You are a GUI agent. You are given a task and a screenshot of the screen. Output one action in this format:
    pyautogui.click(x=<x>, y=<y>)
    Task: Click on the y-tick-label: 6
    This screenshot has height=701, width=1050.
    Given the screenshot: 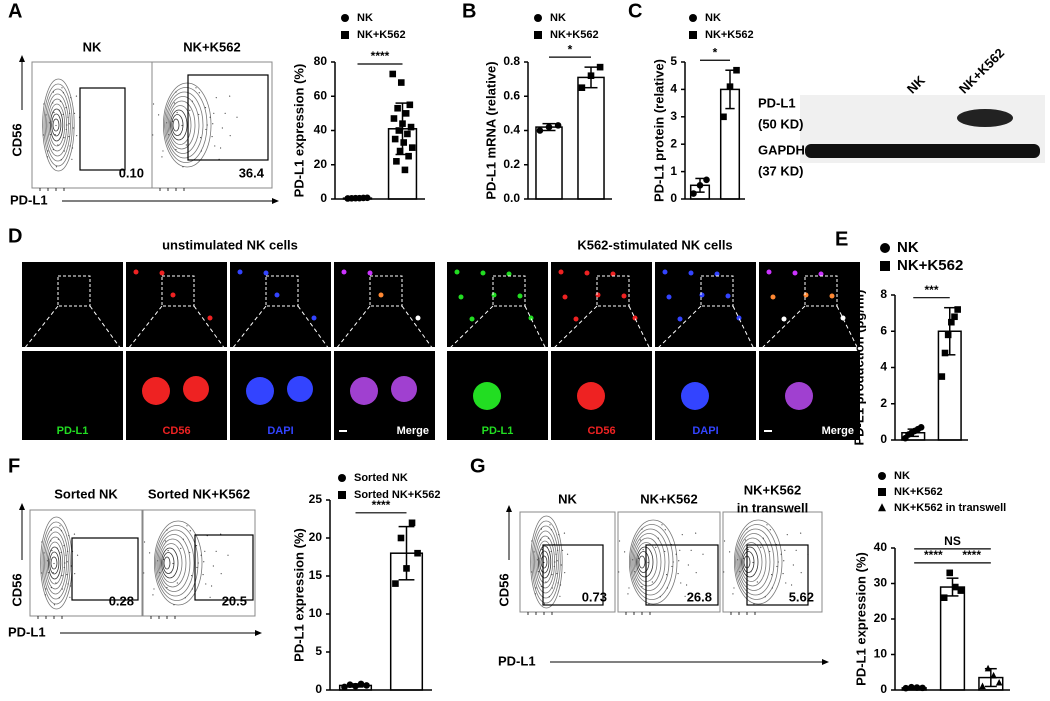 What is the action you would take?
    pyautogui.click(x=883, y=330)
    